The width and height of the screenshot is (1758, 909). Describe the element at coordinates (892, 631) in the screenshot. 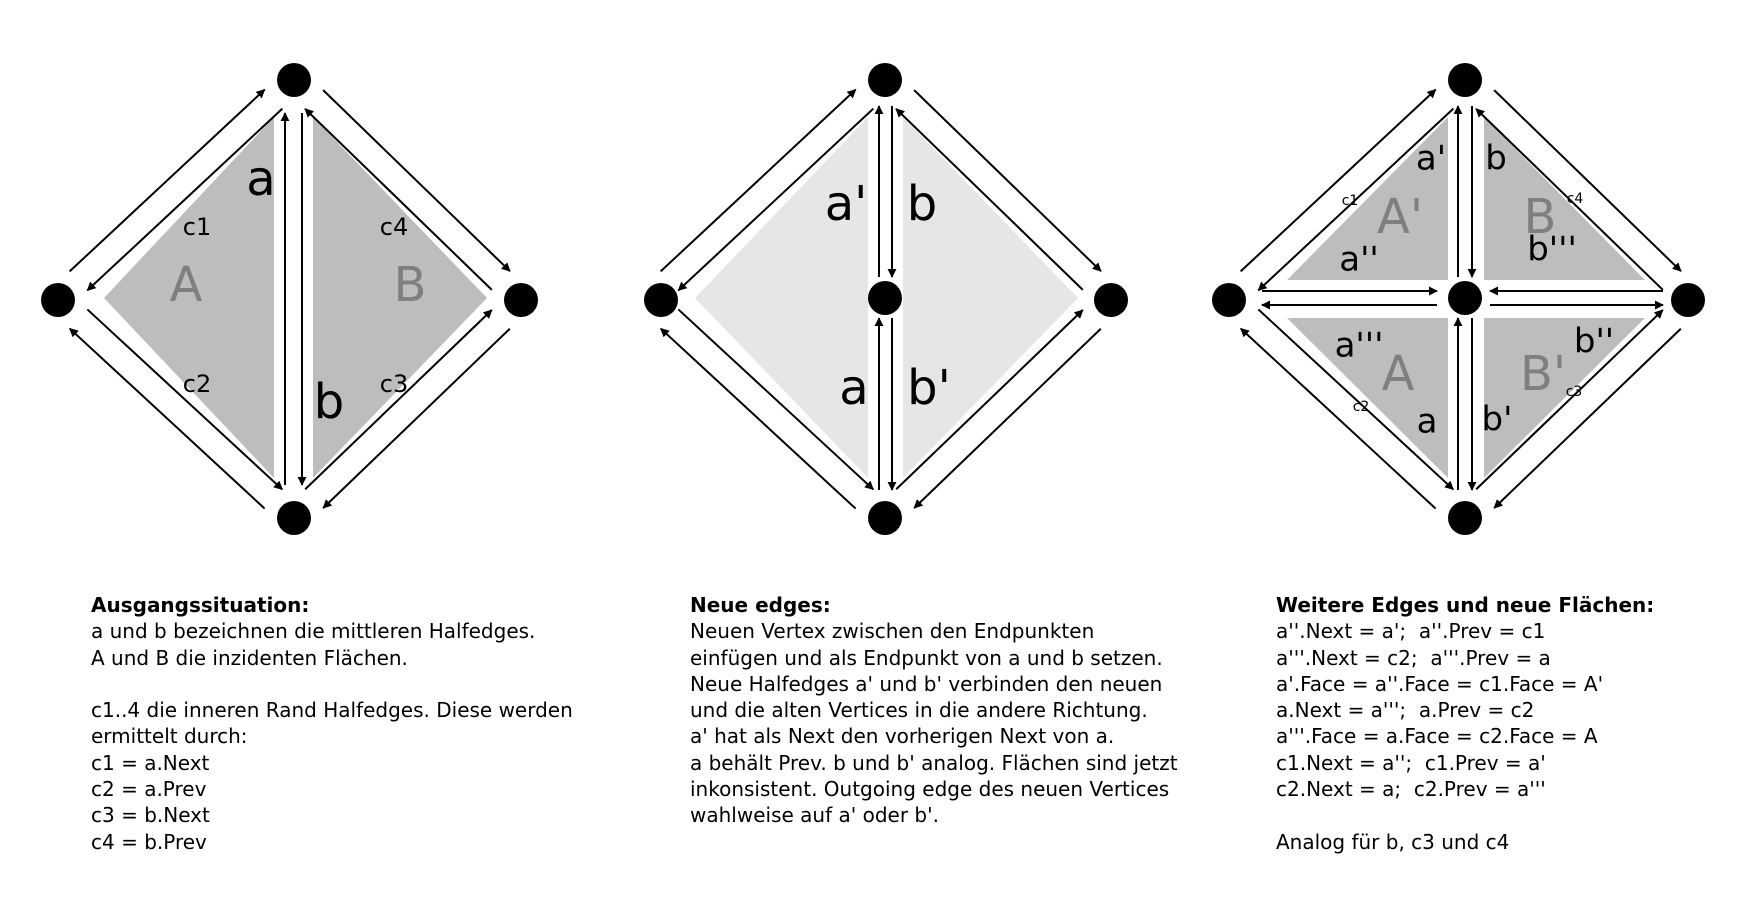

I see `caption-line: Neuen Vertex zwischen den Endpunkten` at that location.